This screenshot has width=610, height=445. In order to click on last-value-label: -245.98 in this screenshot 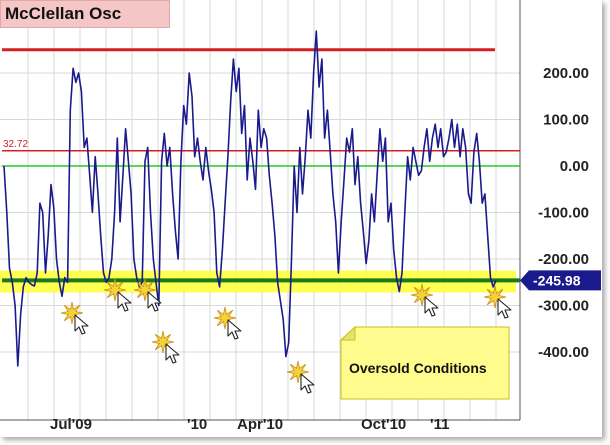, I will do `click(557, 280)`.